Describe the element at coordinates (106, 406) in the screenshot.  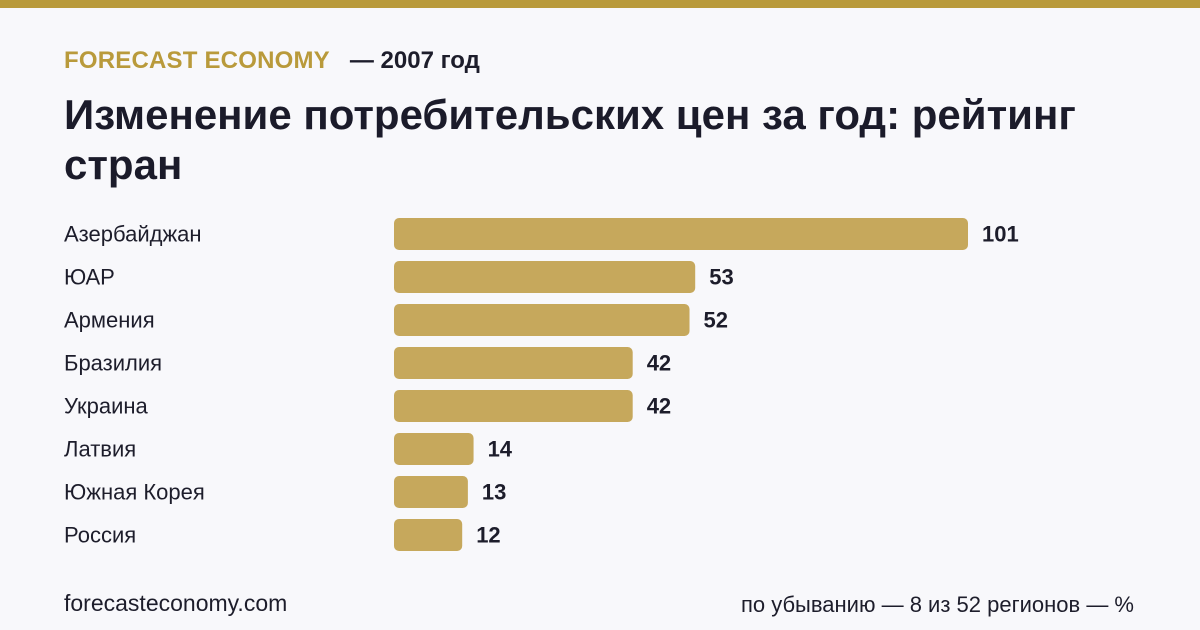
I see `category-label: Украина` at that location.